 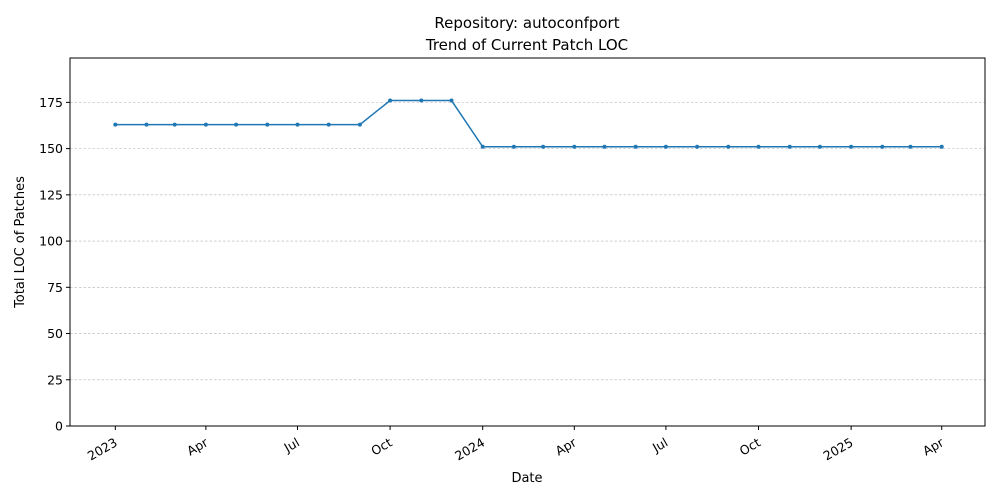 I want to click on series-line, so click(x=528, y=123).